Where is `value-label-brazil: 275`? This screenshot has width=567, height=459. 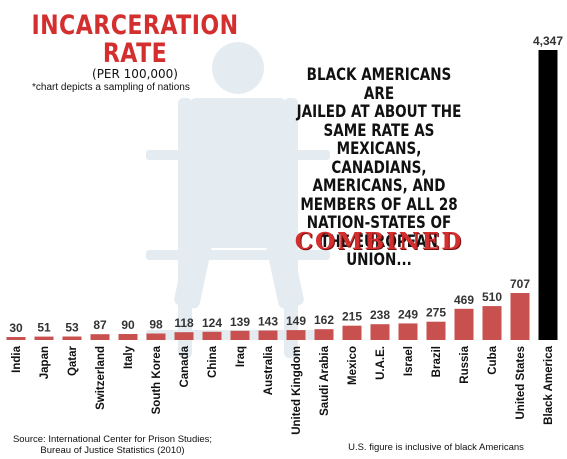
value-label-brazil: 275 is located at coordinates (436, 313).